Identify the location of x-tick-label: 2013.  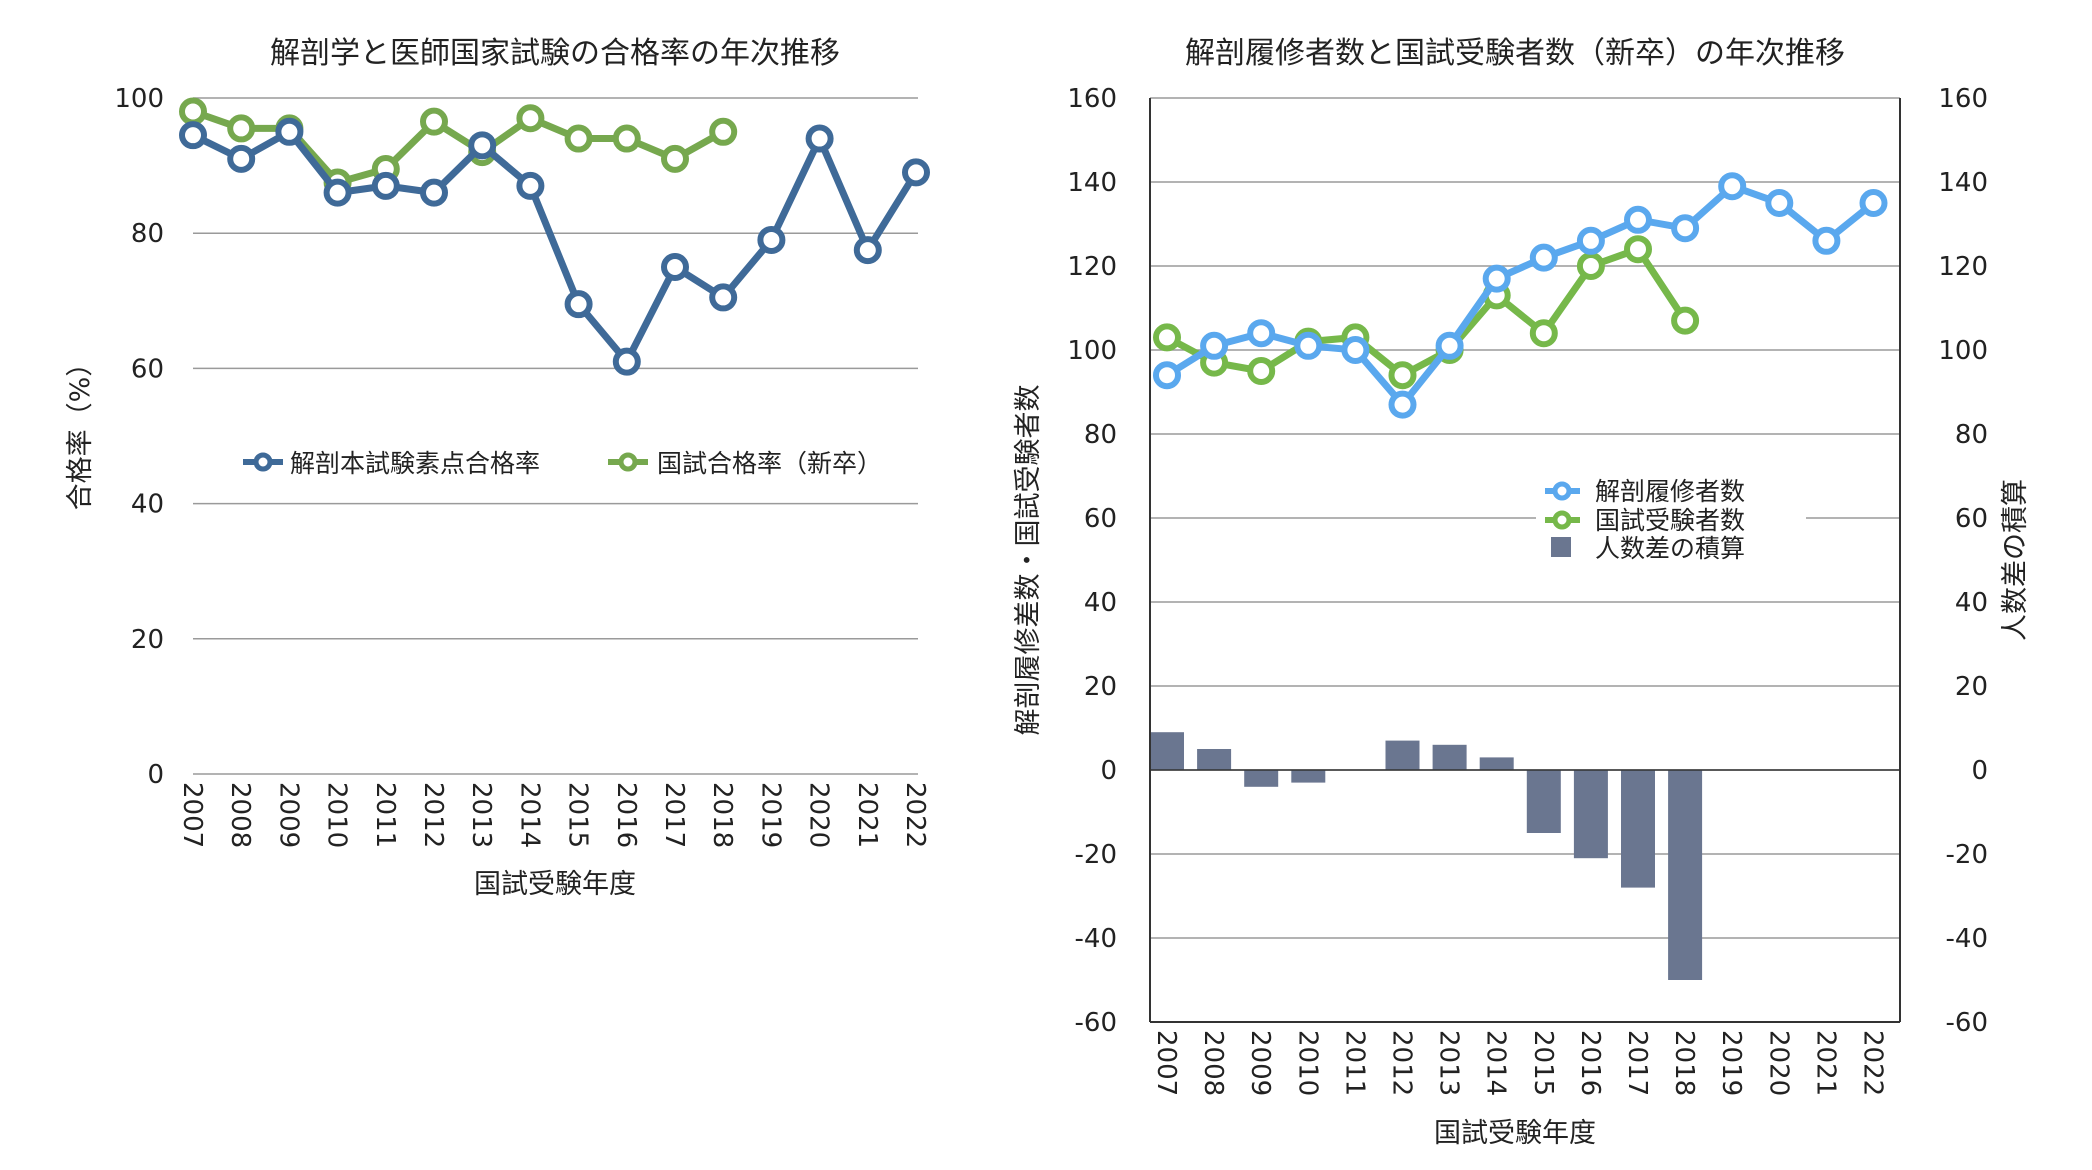
(481, 815).